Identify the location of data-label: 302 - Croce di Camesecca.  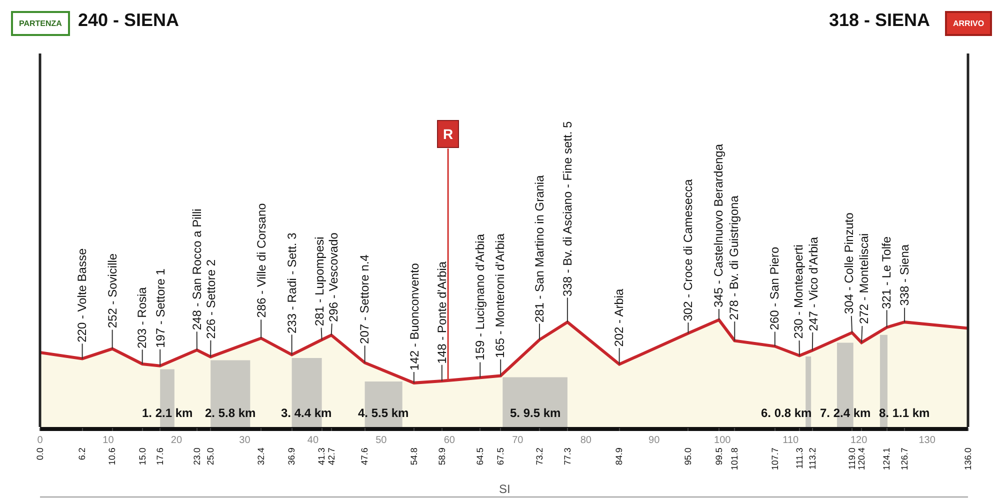
(688, 250).